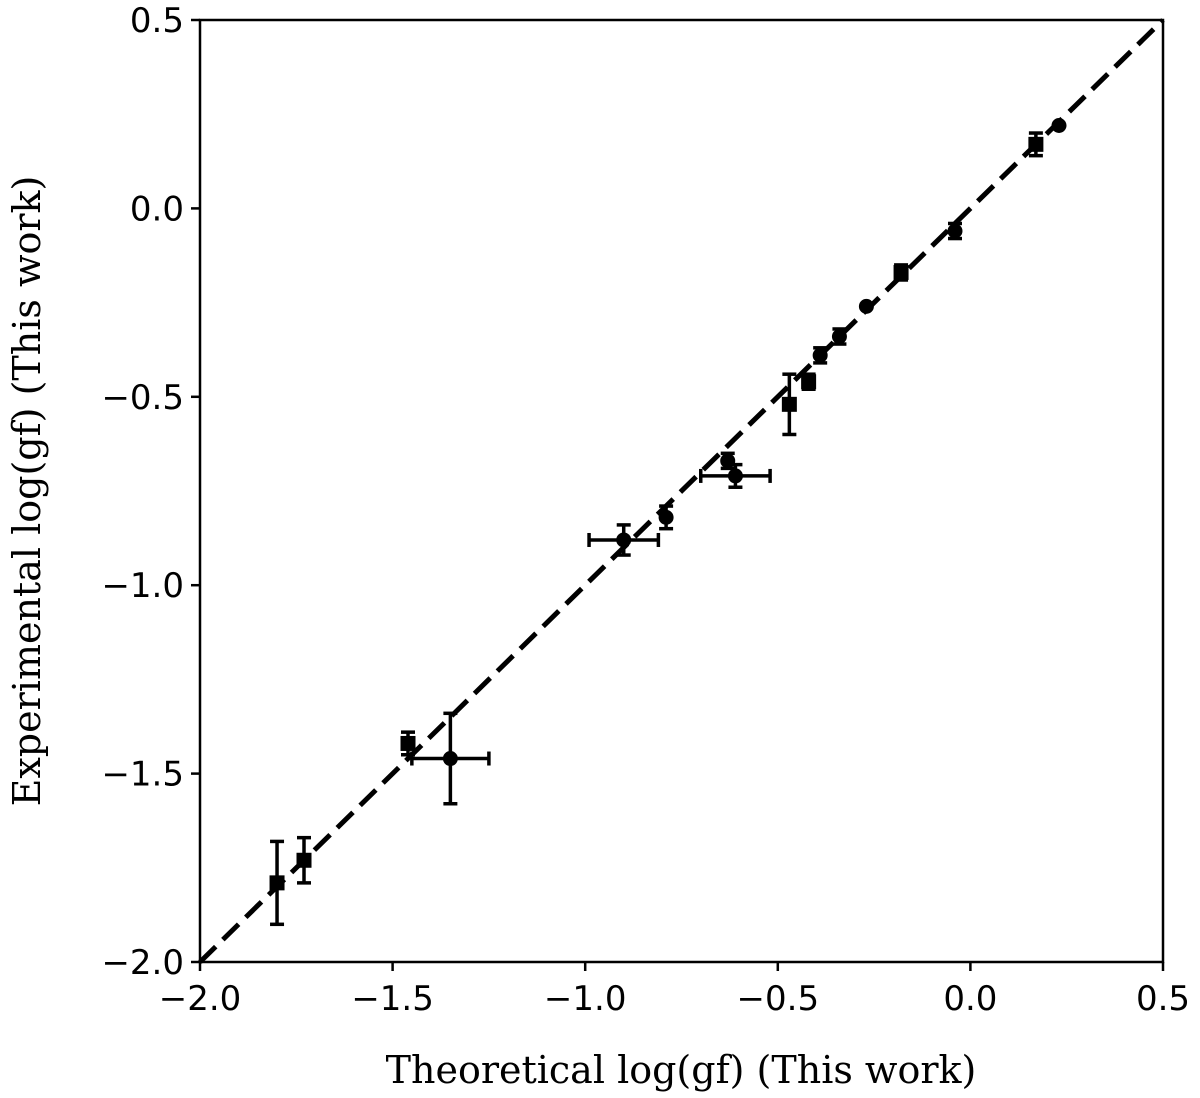 The image size is (1200, 1098). What do you see at coordinates (142, 775) in the screenshot?
I see `y-tick-label: −1.5` at bounding box center [142, 775].